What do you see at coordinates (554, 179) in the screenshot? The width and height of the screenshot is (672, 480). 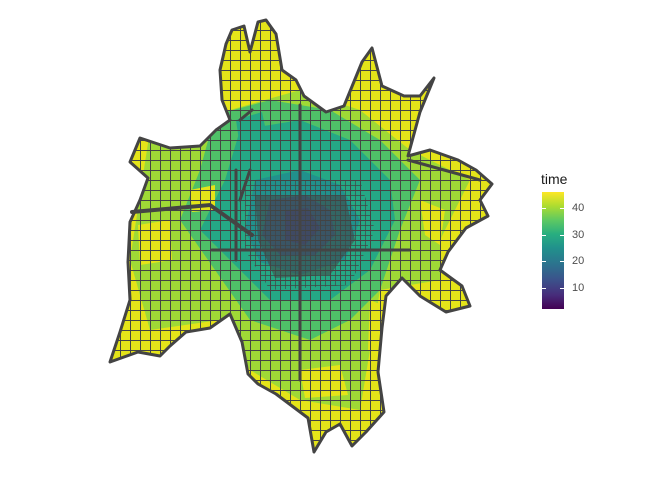 I see `legend-title: time` at bounding box center [554, 179].